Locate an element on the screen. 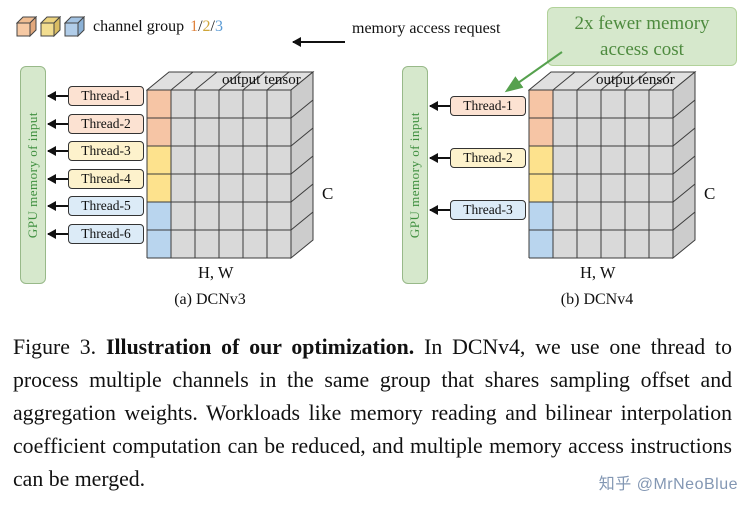 The width and height of the screenshot is (744, 507). watermark: 知乎 @MrNeoBlue is located at coordinates (668, 484).